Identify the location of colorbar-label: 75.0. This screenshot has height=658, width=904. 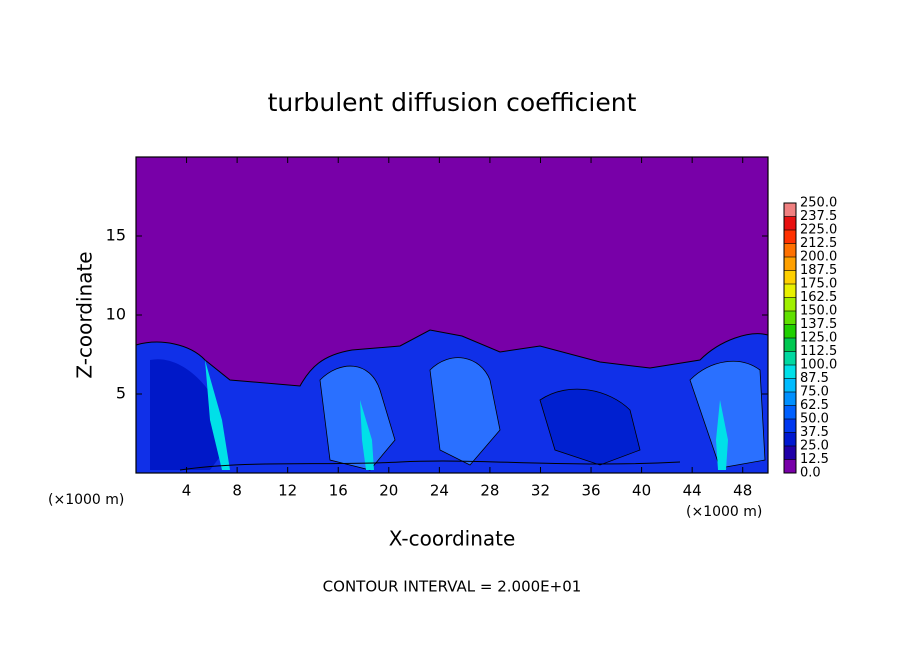
(814, 392).